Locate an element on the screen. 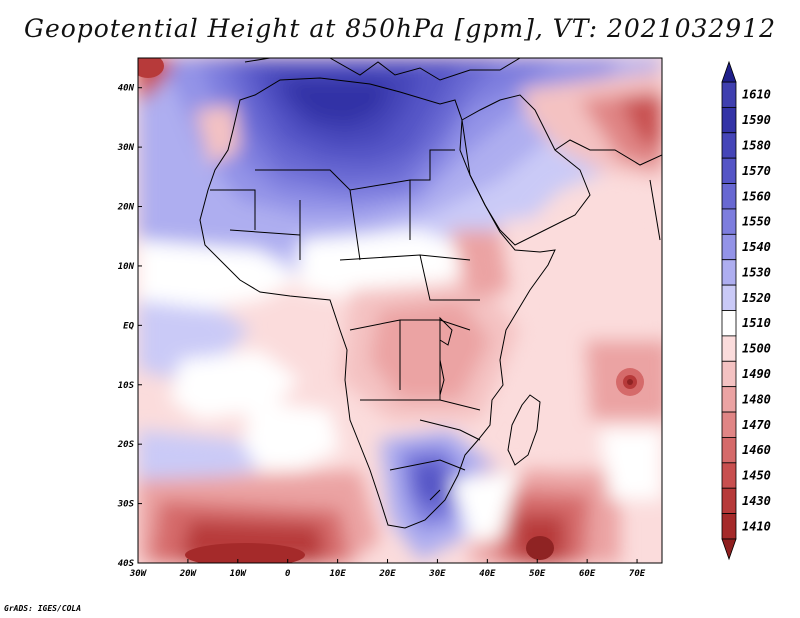 This screenshot has width=800, height=618. y-tick-label: 10N is located at coordinates (126, 267).